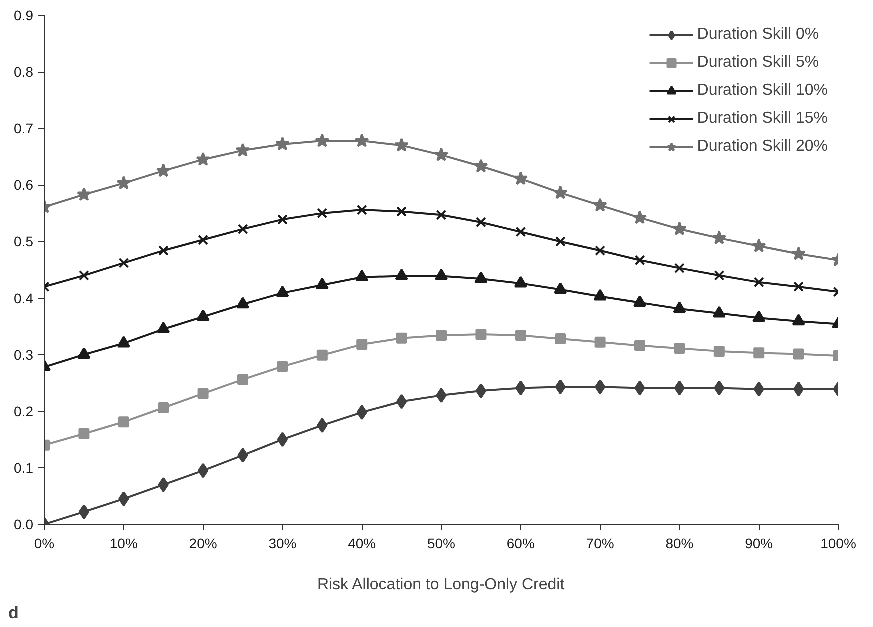  Describe the element at coordinates (520, 544) in the screenshot. I see `x-tick-label: 60%` at that location.